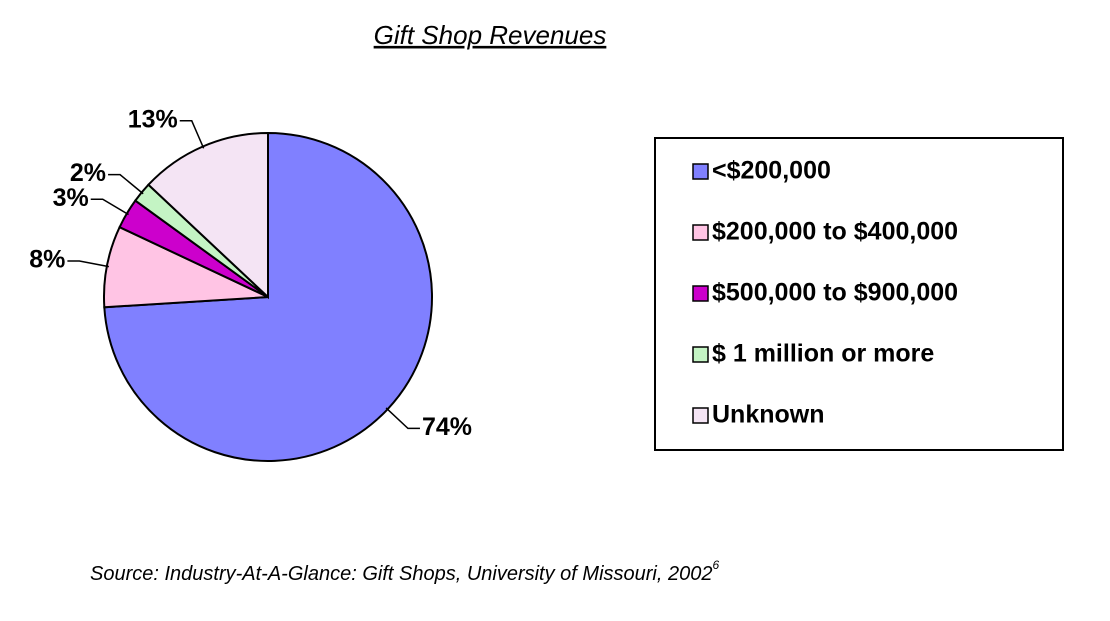 This screenshot has height=621, width=1110. What do you see at coordinates (447, 427) in the screenshot?
I see `value-label: 74%` at bounding box center [447, 427].